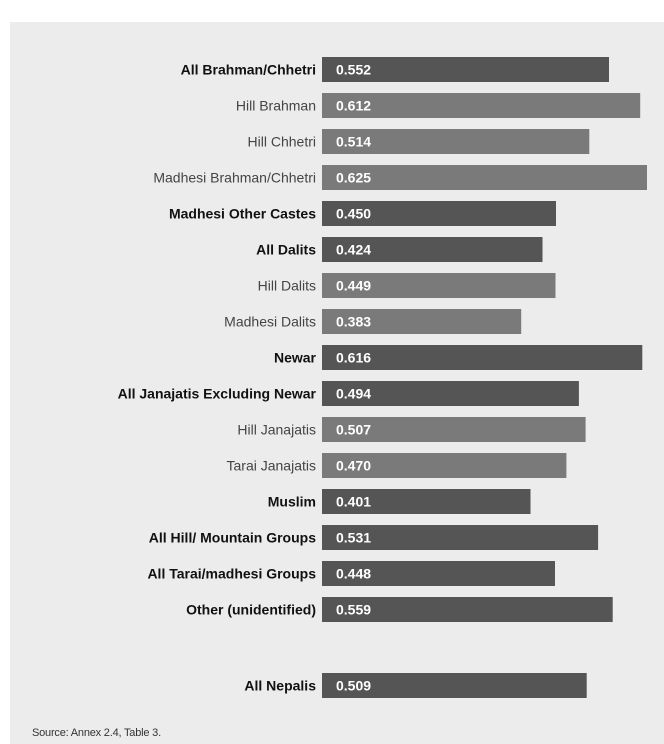 The height and width of the screenshot is (744, 664). What do you see at coordinates (292, 502) in the screenshot?
I see `category-label: Muslim` at bounding box center [292, 502].